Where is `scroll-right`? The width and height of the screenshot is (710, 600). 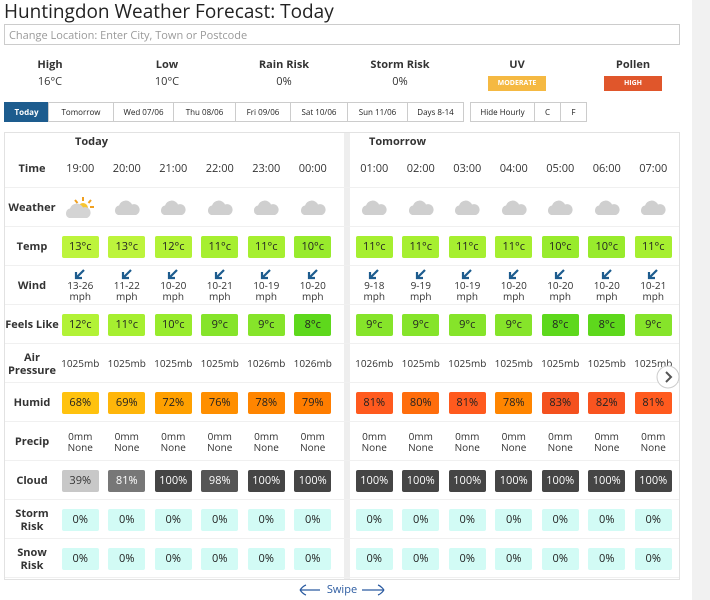 scroll-right is located at coordinates (669, 378).